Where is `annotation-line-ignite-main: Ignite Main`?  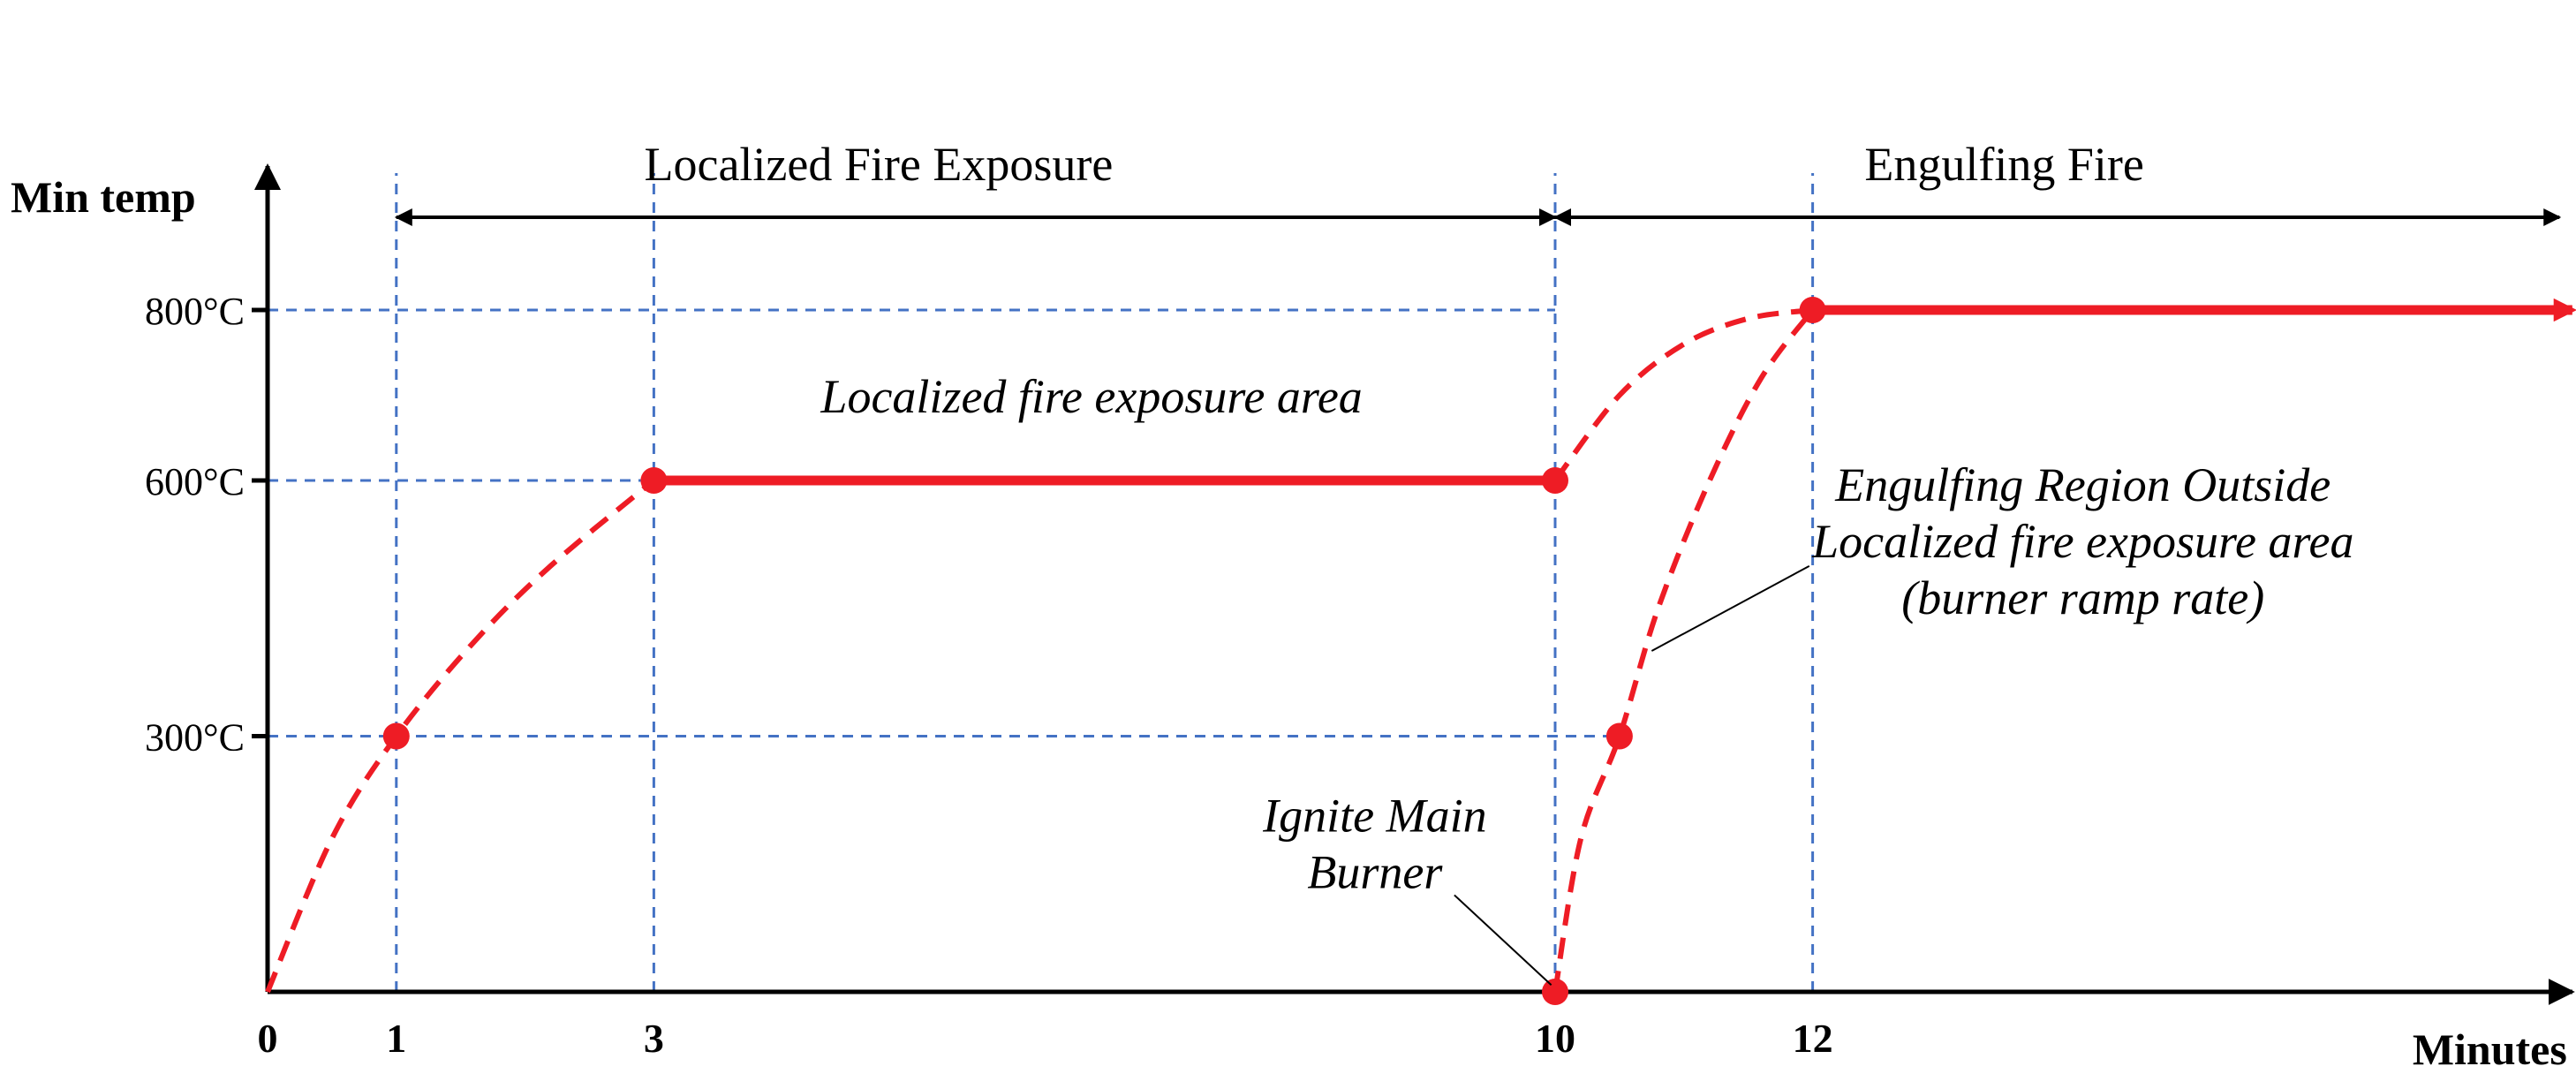 annotation-line-ignite-main: Ignite Main is located at coordinates (1374, 815).